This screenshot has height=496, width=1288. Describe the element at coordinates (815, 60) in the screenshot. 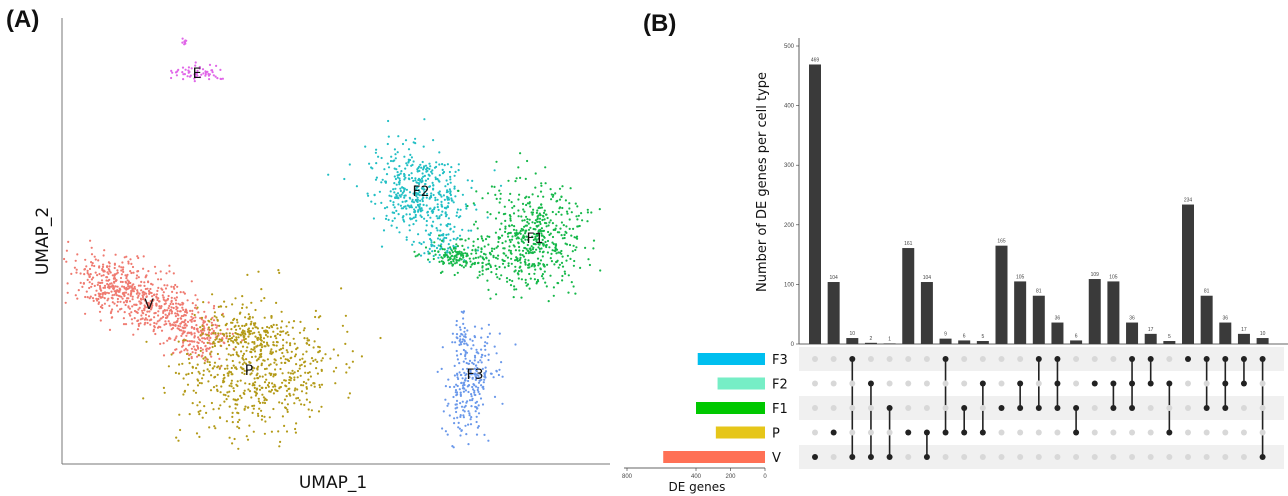

I see `bar-value-label: 469` at that location.